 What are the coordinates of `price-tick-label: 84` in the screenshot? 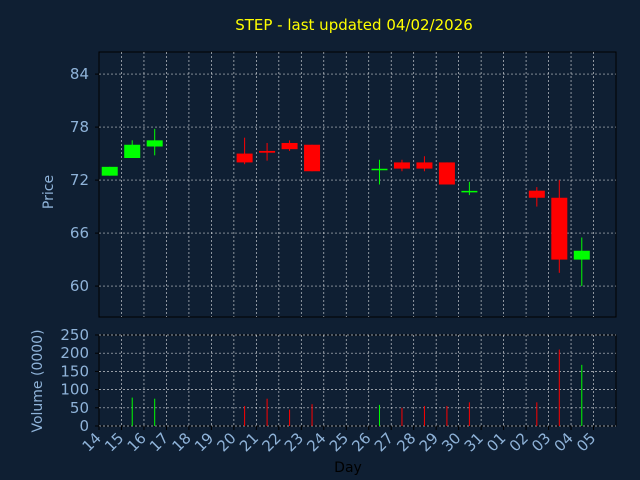 It's located at (79, 74).